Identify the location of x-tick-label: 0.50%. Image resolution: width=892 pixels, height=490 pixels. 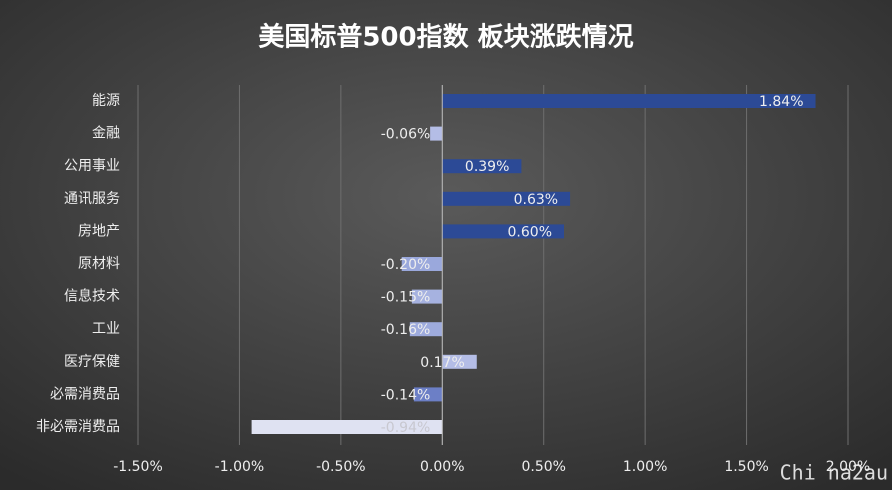
(543, 467).